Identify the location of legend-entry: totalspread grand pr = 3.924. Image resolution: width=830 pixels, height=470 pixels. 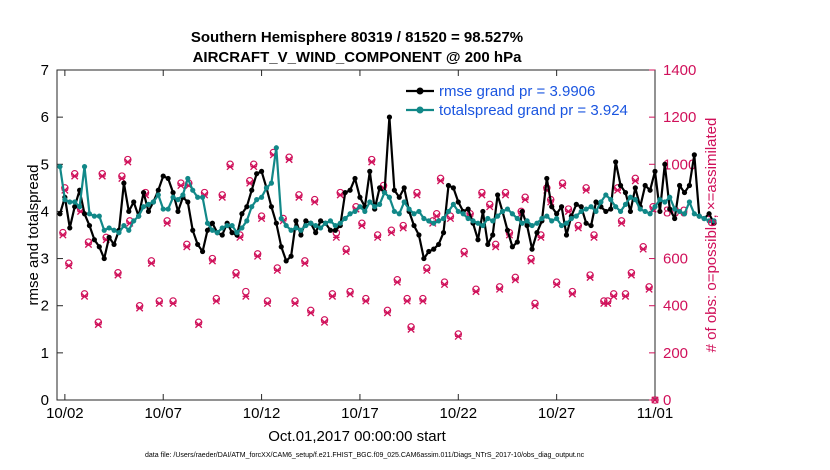
(517, 110).